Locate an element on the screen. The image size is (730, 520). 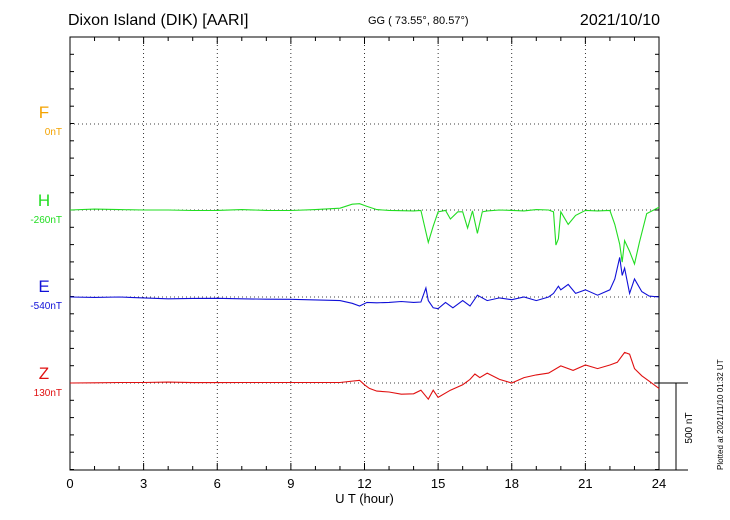
x-tick-label: 9 is located at coordinates (290, 483).